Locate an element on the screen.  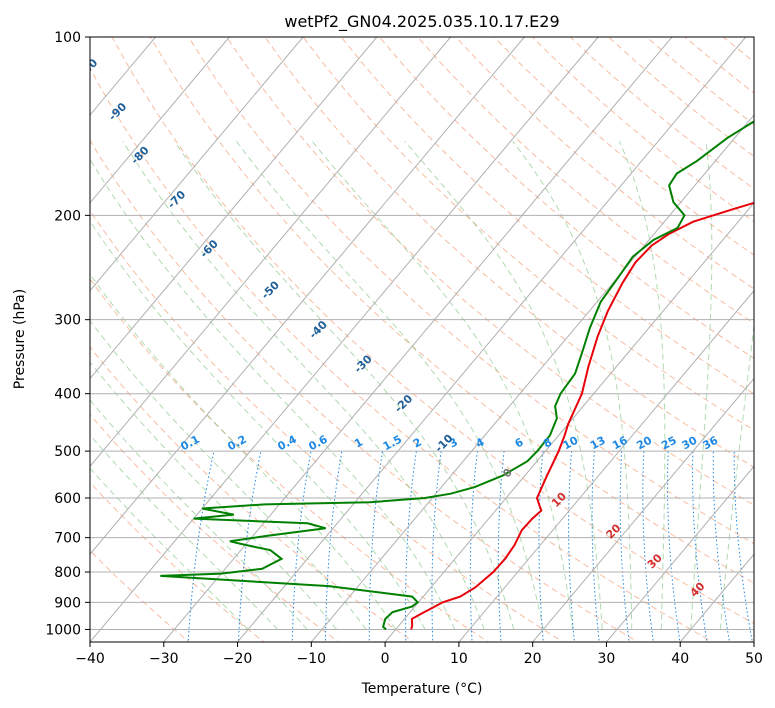
mixing-ratio-label: 6 is located at coordinates (519, 442).